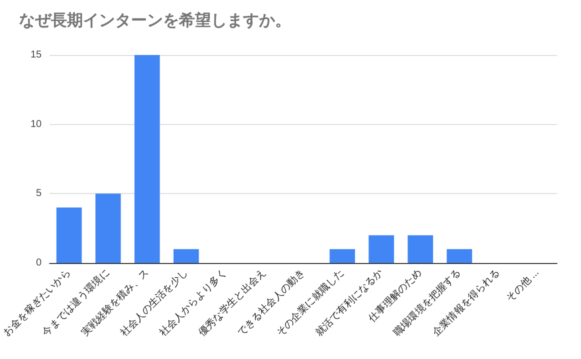 This screenshot has height=359, width=581. Describe the element at coordinates (36, 55) in the screenshot. I see `y-tick-label: 15` at that location.